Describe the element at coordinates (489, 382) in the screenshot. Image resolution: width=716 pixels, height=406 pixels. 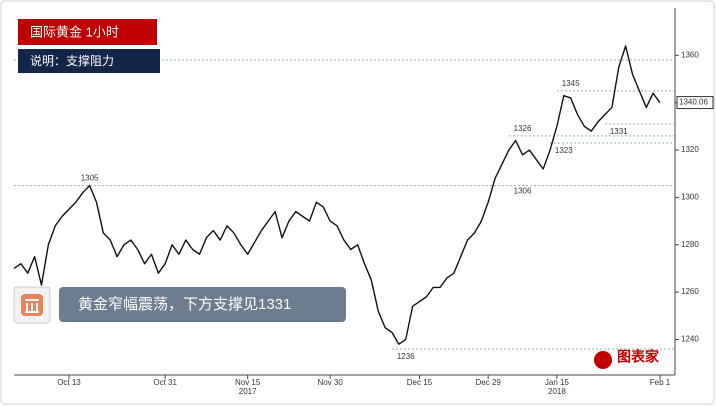
I see `x-tick-label: Dec 29` at that location.